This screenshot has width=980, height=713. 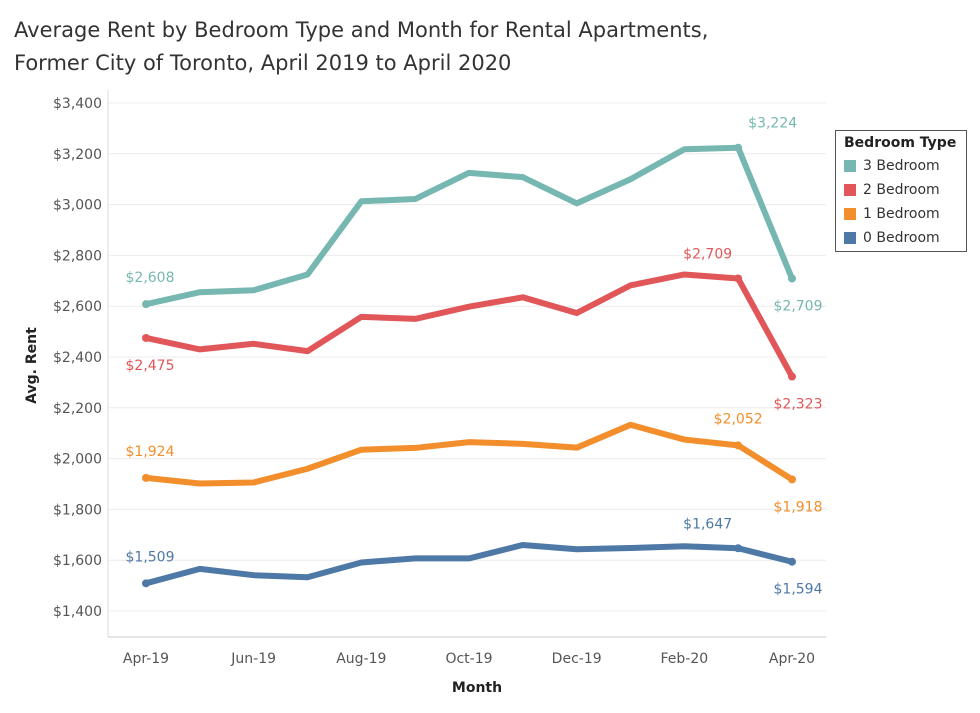 I want to click on data-label-0-bedroom: $1,594, so click(x=798, y=590).